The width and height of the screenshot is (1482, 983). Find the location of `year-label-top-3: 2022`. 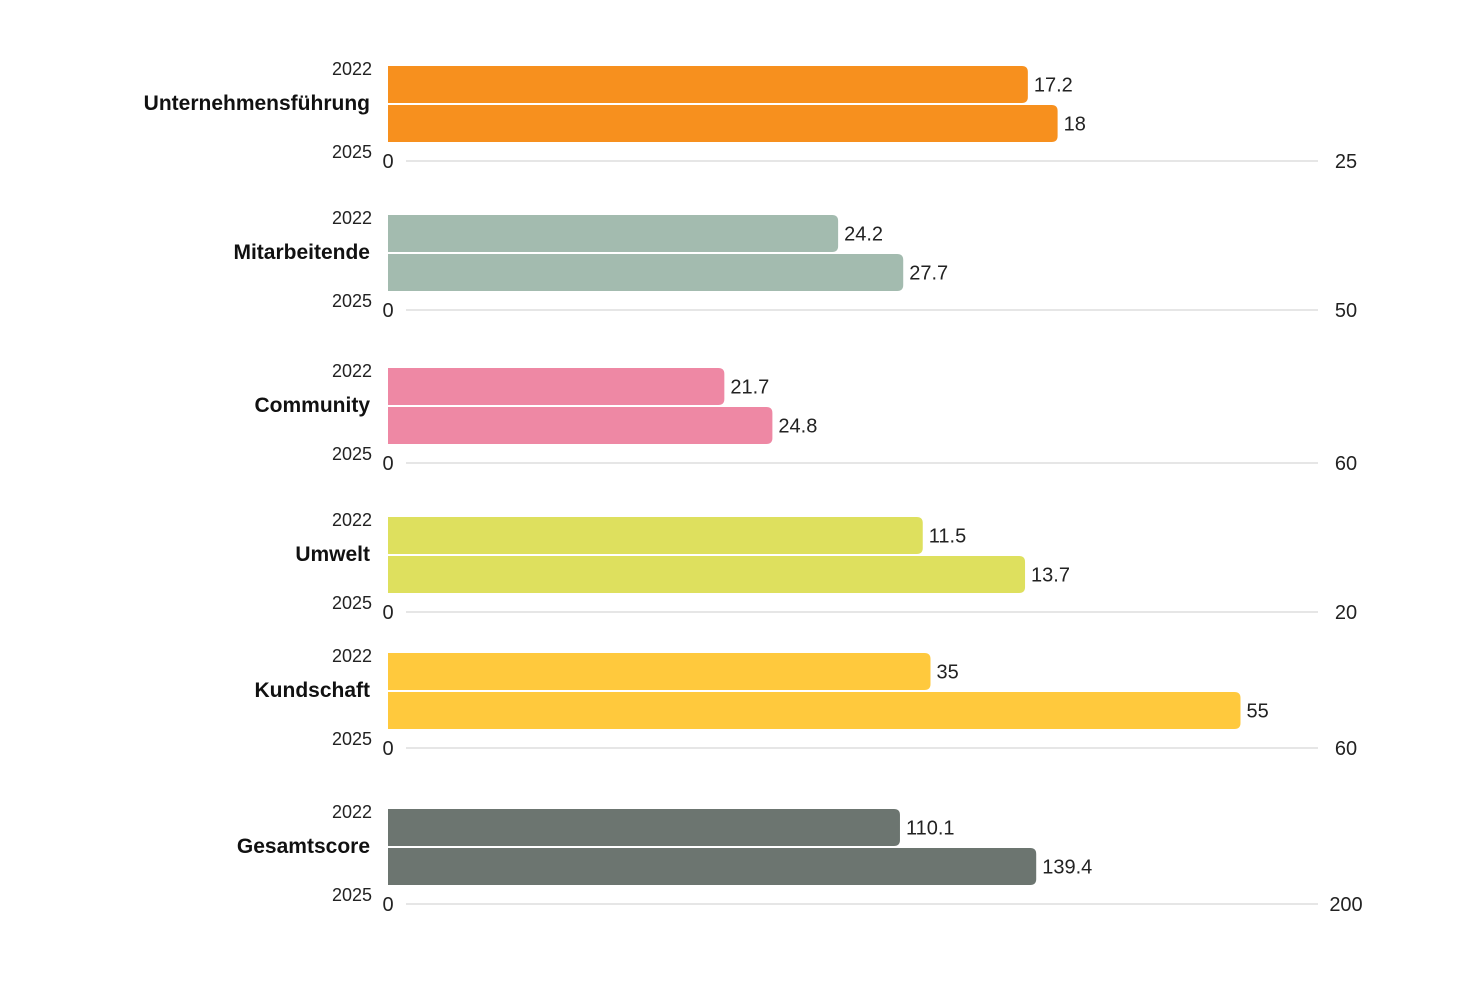

year-label-top-3: 2022 is located at coordinates (352, 520).